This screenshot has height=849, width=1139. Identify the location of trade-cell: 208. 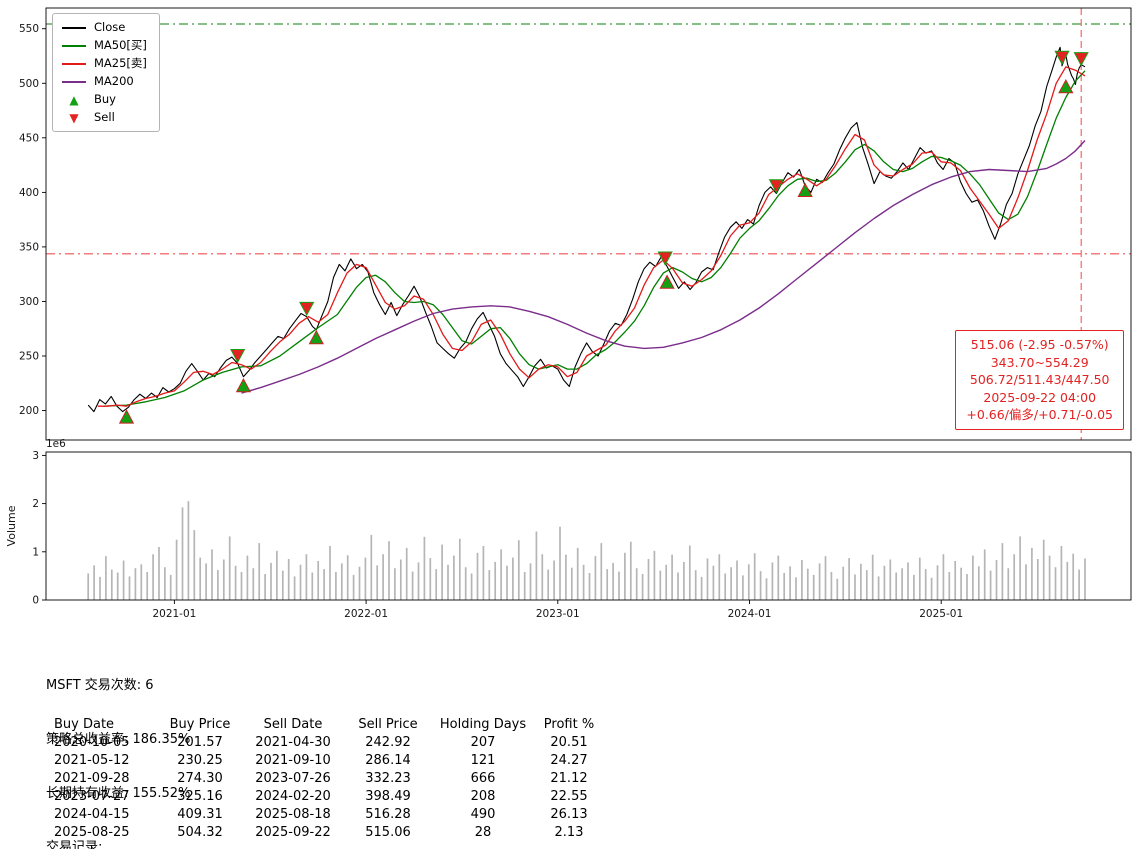
(483, 796).